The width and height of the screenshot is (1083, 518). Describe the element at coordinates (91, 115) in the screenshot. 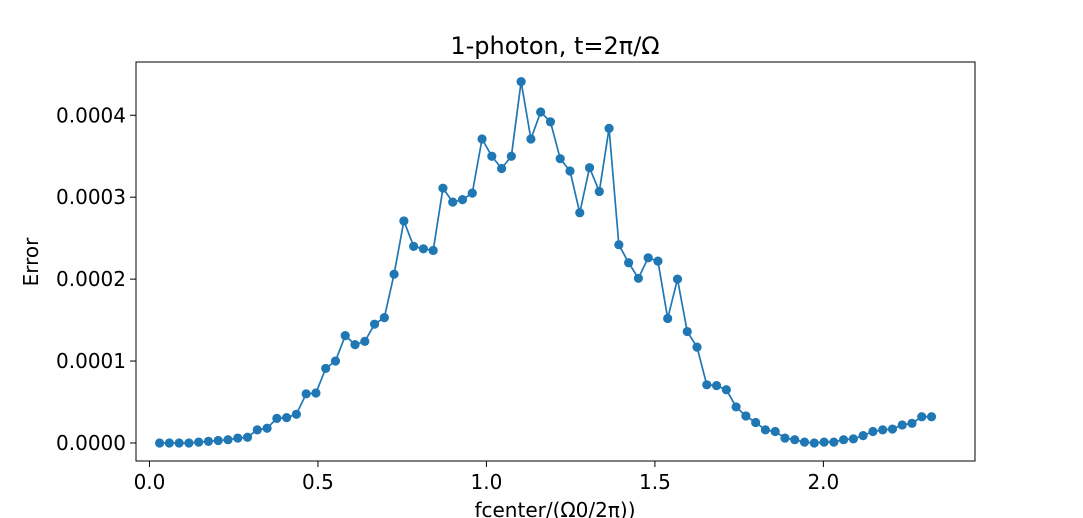

I see `y-tick-label: 0.0004` at that location.